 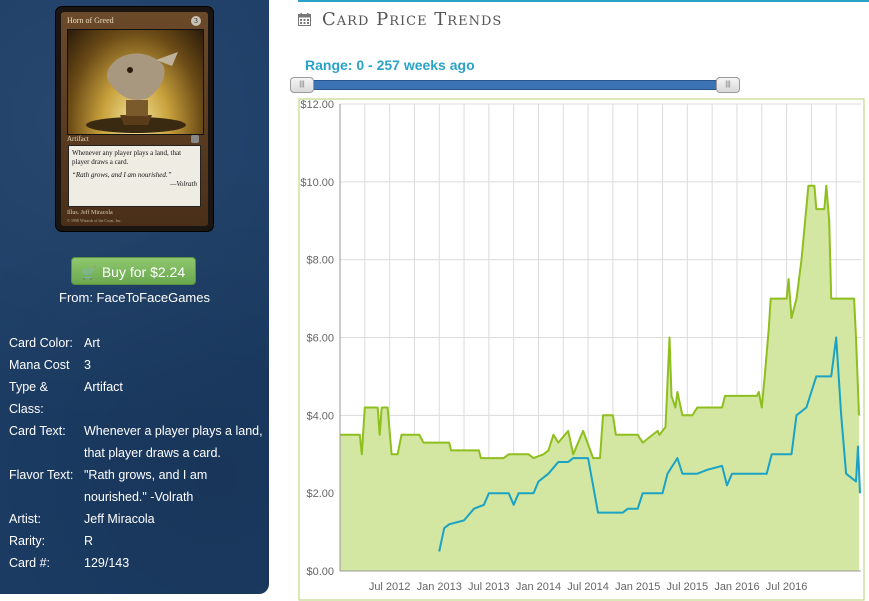 What do you see at coordinates (390, 587) in the screenshot?
I see `x-tick-label: Jul 2012` at bounding box center [390, 587].